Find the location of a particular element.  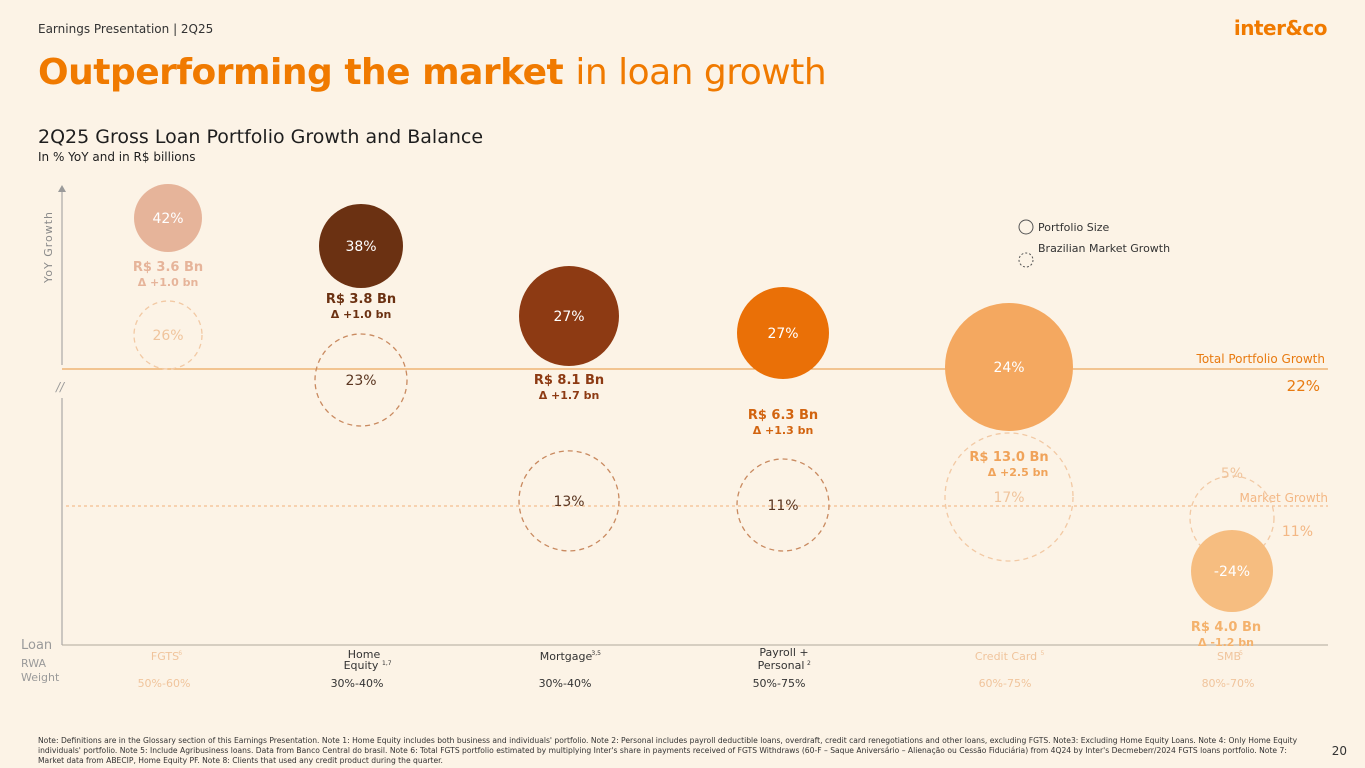

rwa-label-line2: Weight is located at coordinates (40, 677).